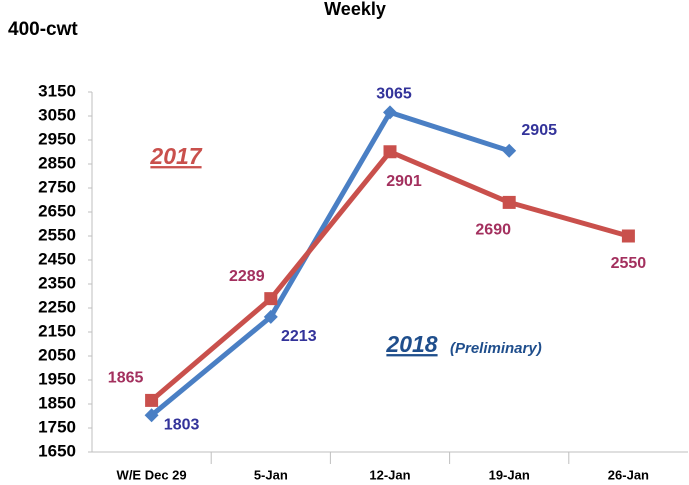  Describe the element at coordinates (57, 402) in the screenshot. I see `y-tick-label: 1850` at that location.